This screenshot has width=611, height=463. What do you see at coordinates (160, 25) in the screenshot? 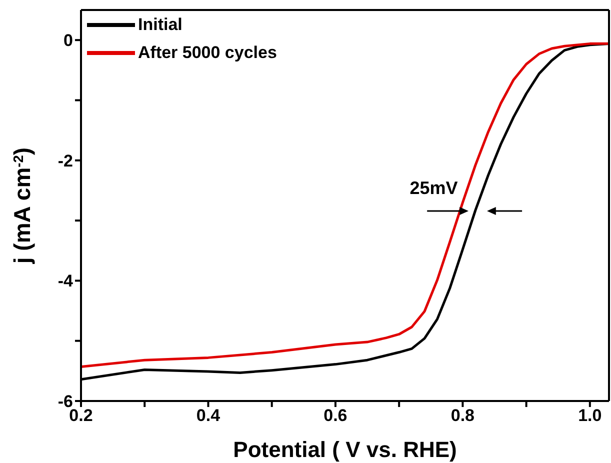
I see `legend-label: Initial` at bounding box center [160, 25].